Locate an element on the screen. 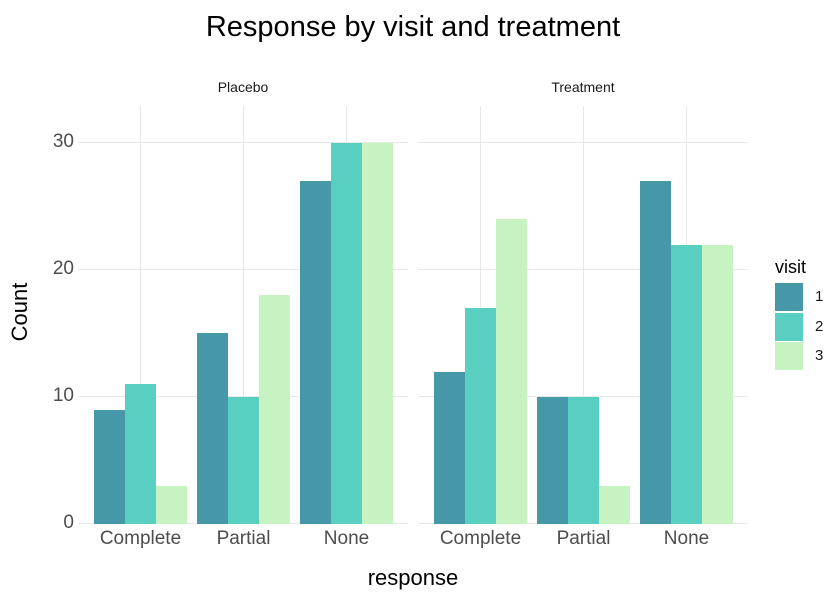 This screenshot has width=840, height=600. y-tick-label-20: 20 is located at coordinates (63, 268).